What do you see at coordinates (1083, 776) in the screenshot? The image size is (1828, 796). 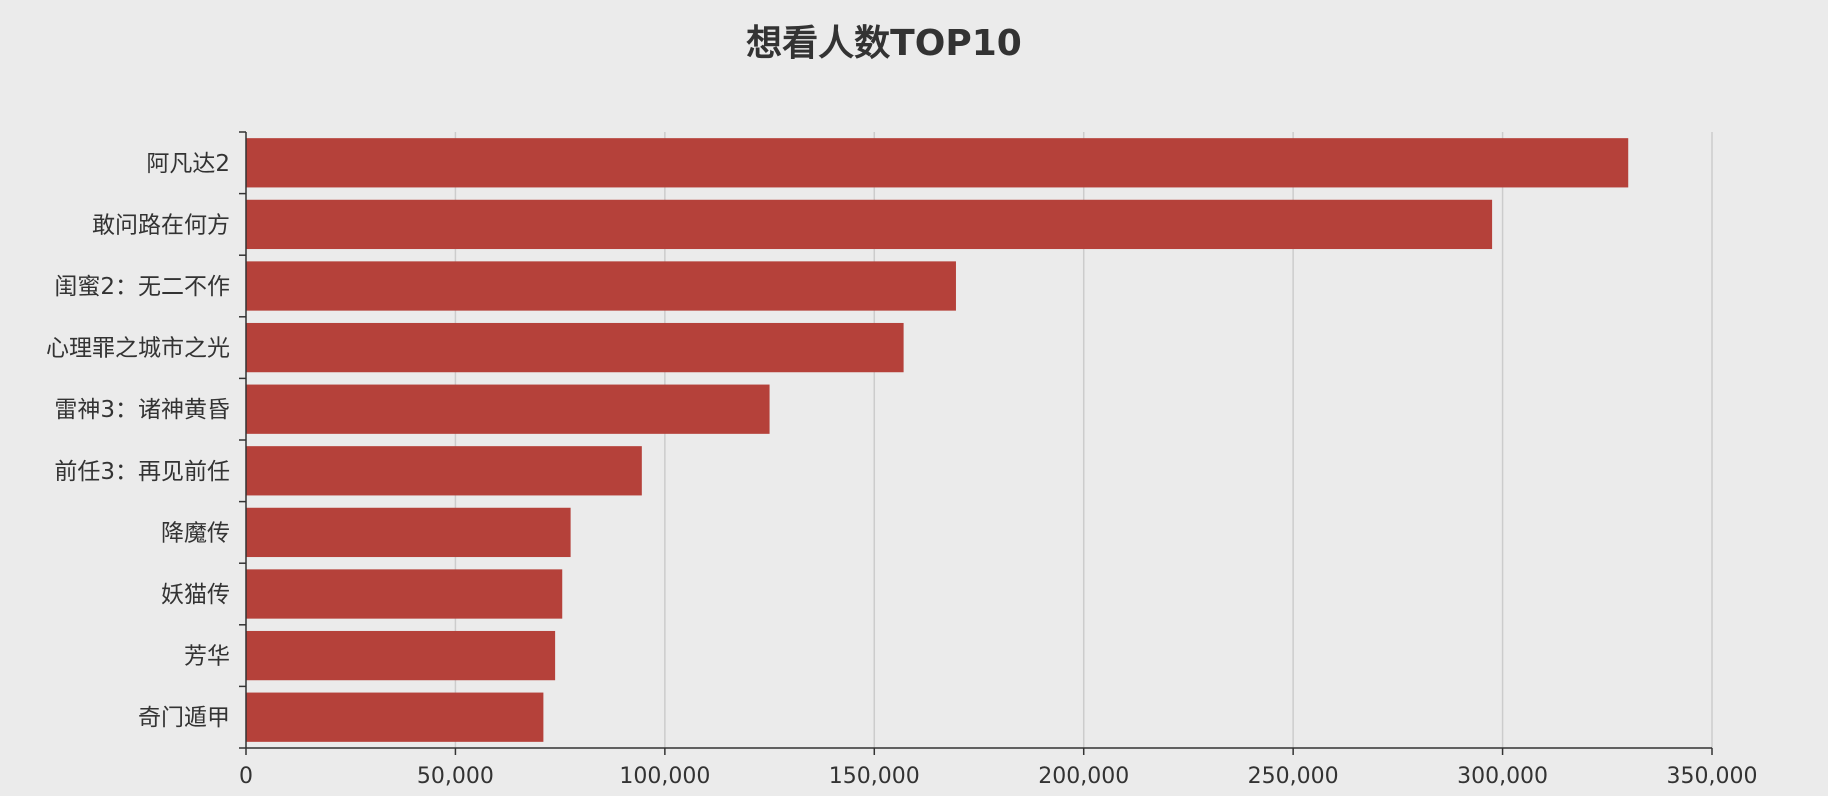 I see `x-tick-label: 200,000` at bounding box center [1083, 776].